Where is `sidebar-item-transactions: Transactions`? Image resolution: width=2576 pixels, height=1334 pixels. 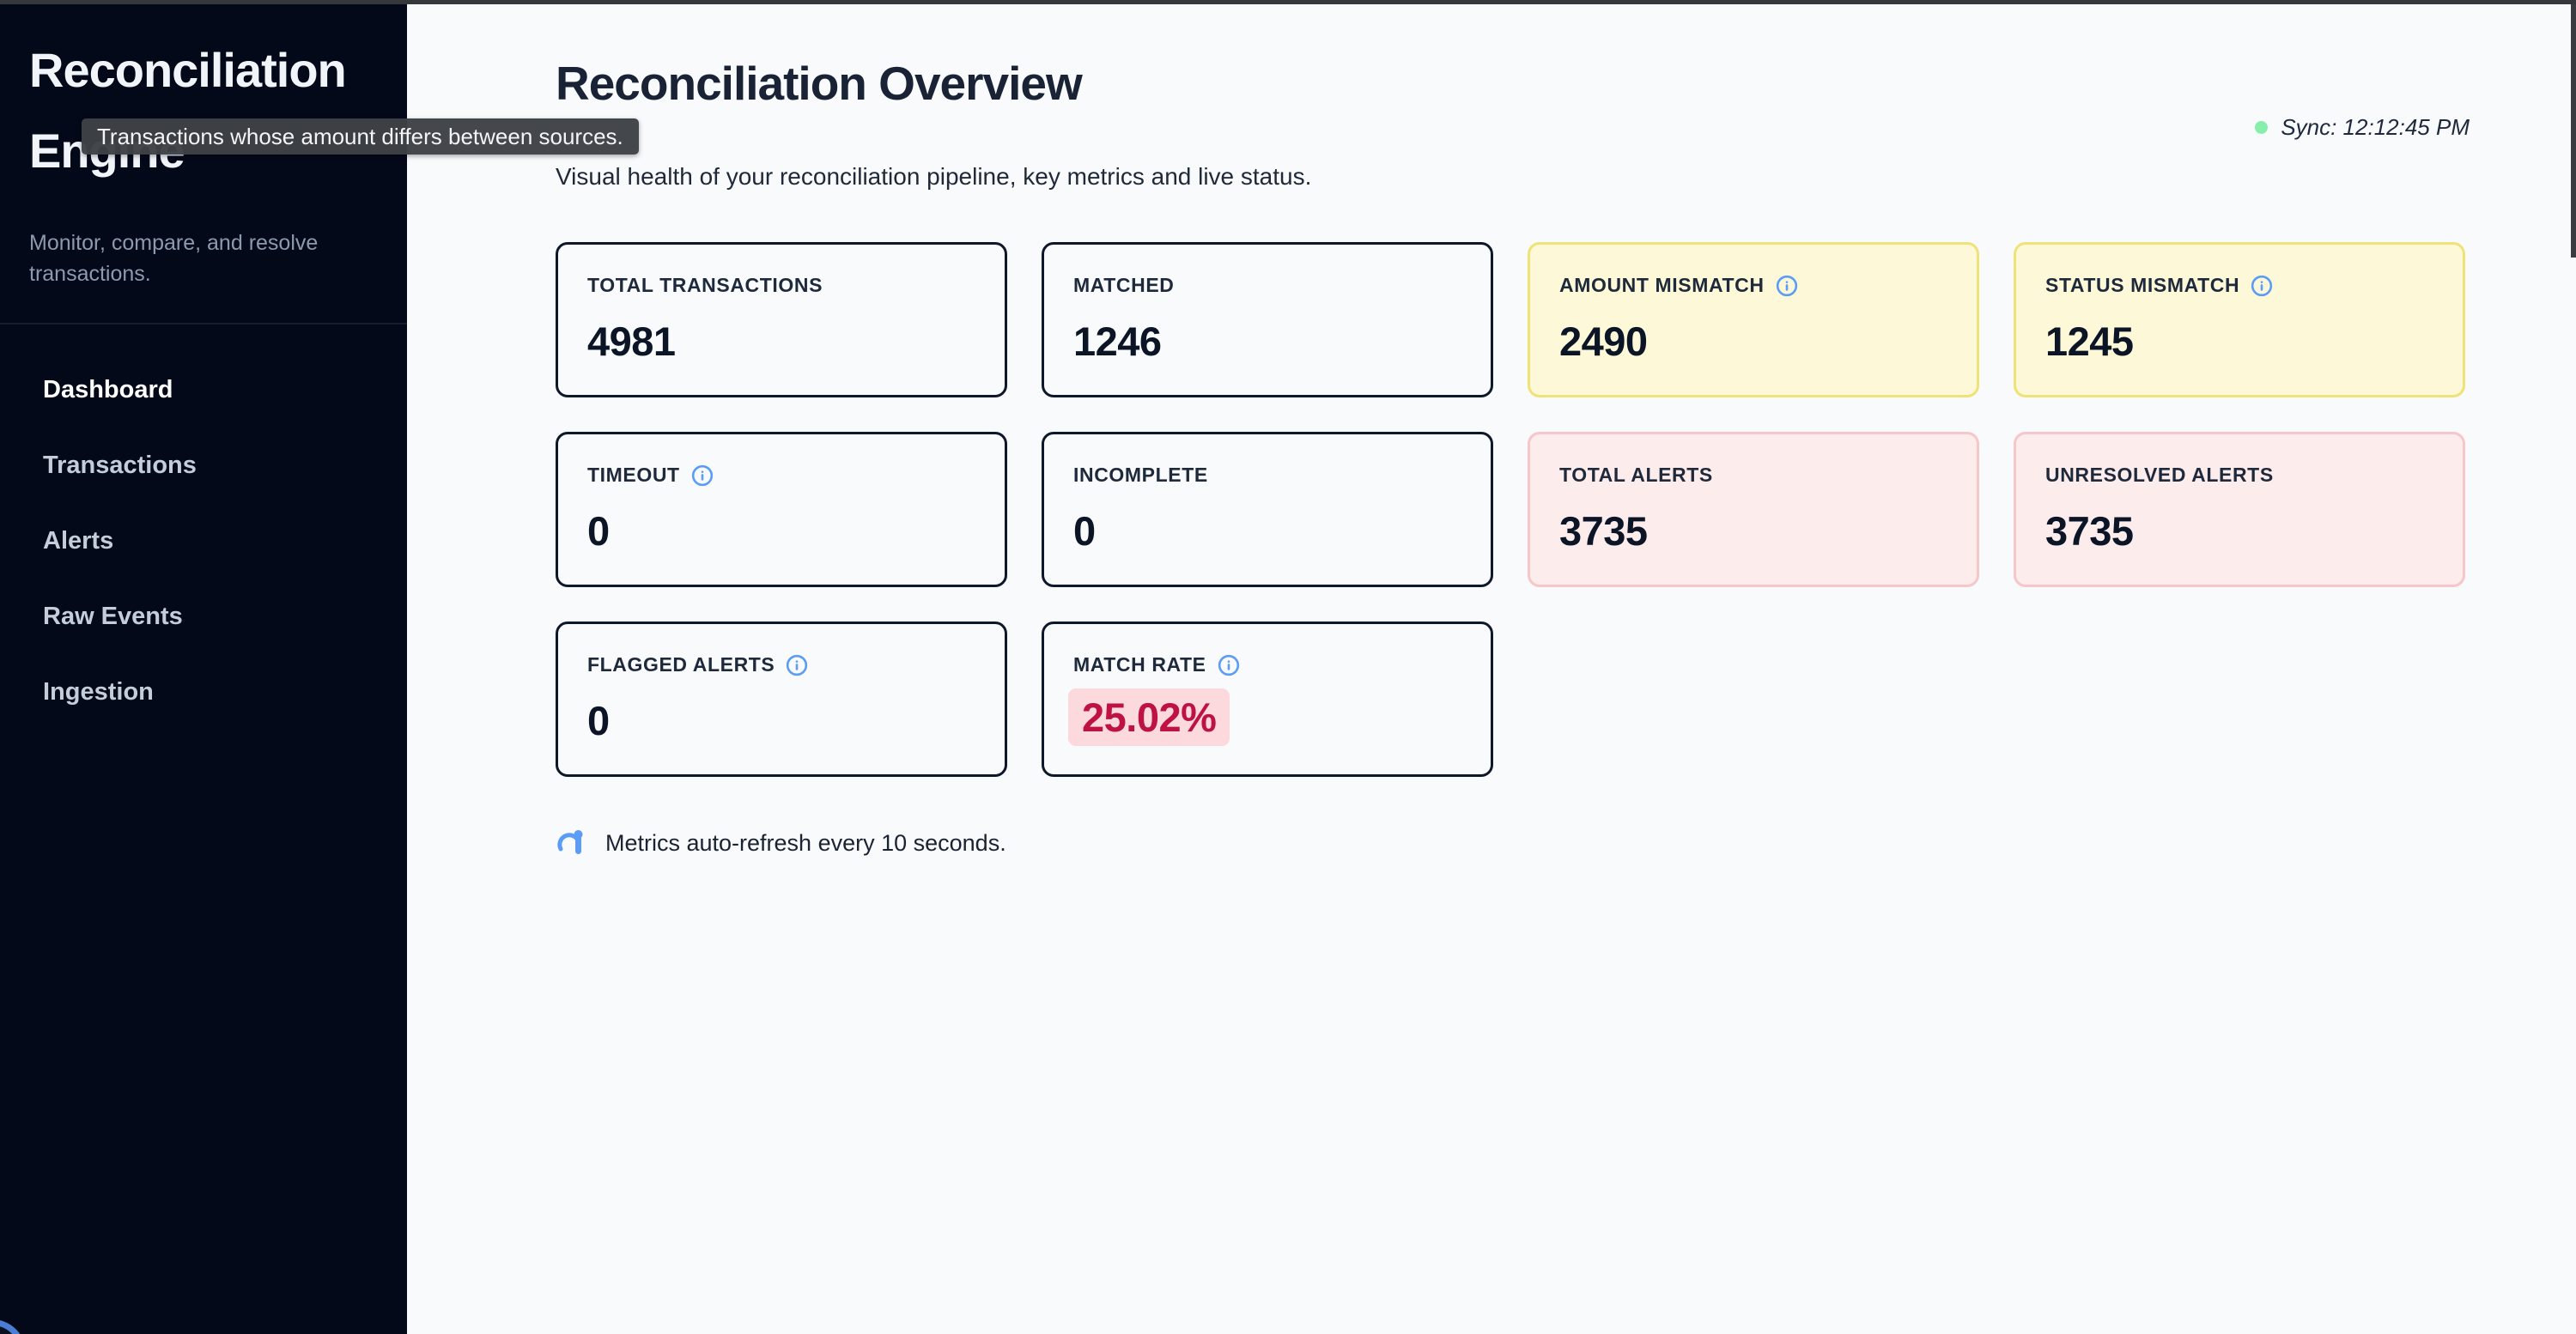 sidebar-item-transactions: Transactions is located at coordinates (203, 466).